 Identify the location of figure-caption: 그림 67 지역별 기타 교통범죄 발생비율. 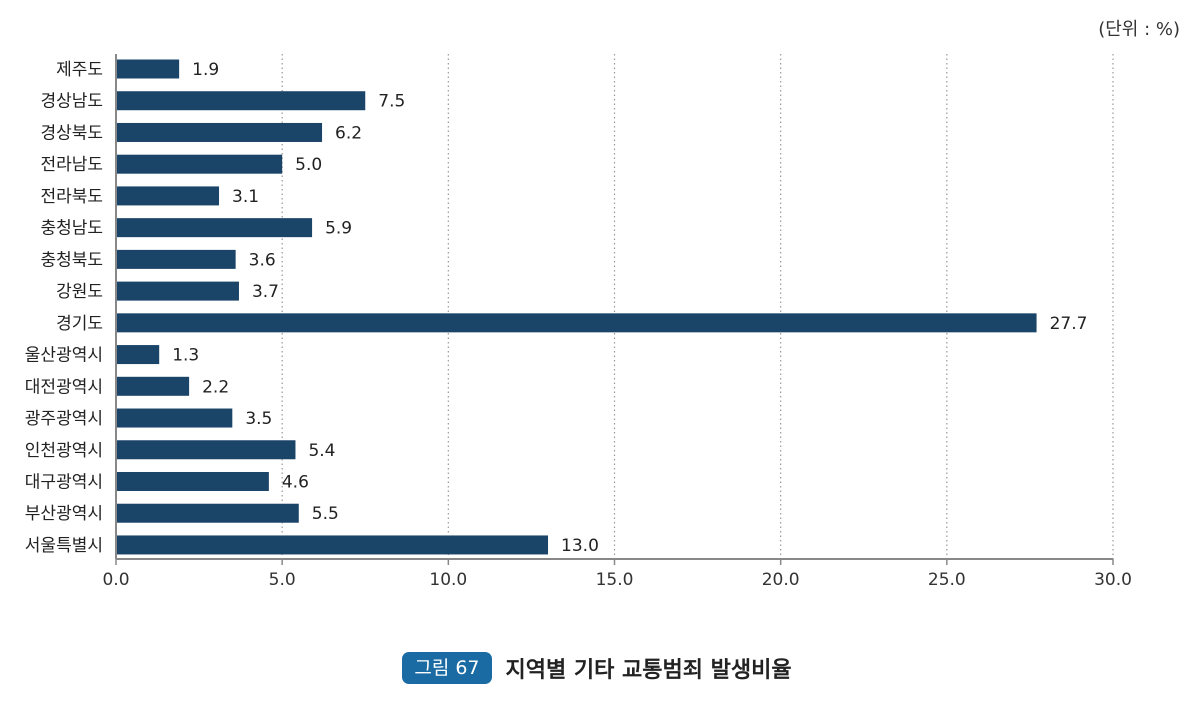
(597, 668).